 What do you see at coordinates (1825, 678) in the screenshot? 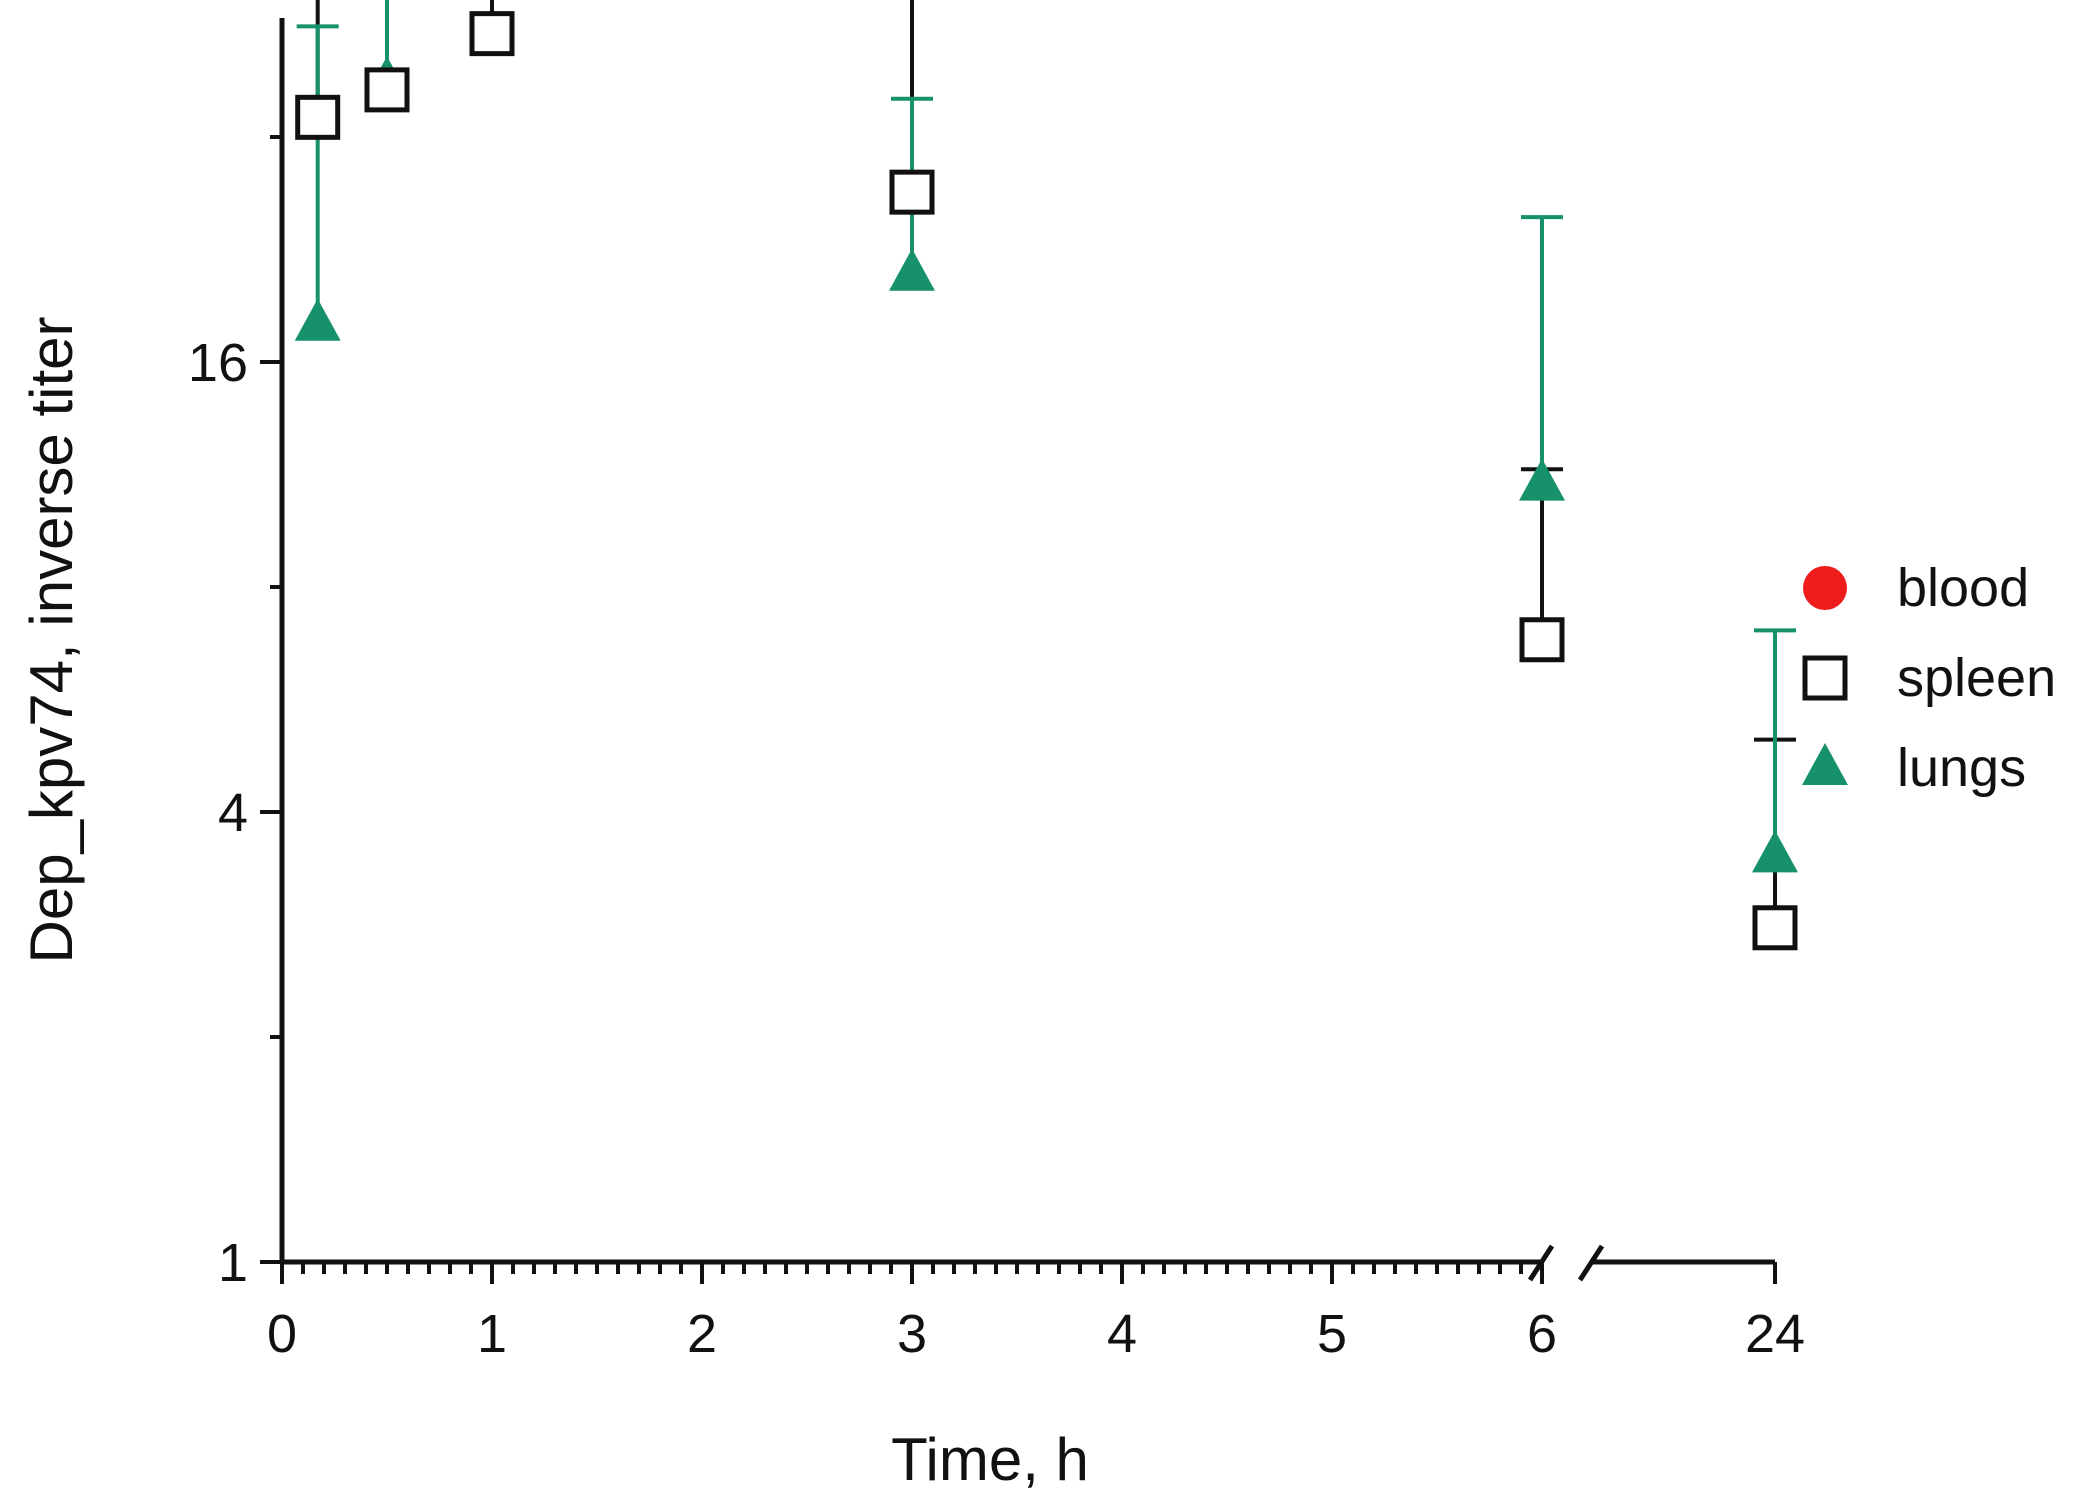
I see `legend-marker-spleen` at bounding box center [1825, 678].